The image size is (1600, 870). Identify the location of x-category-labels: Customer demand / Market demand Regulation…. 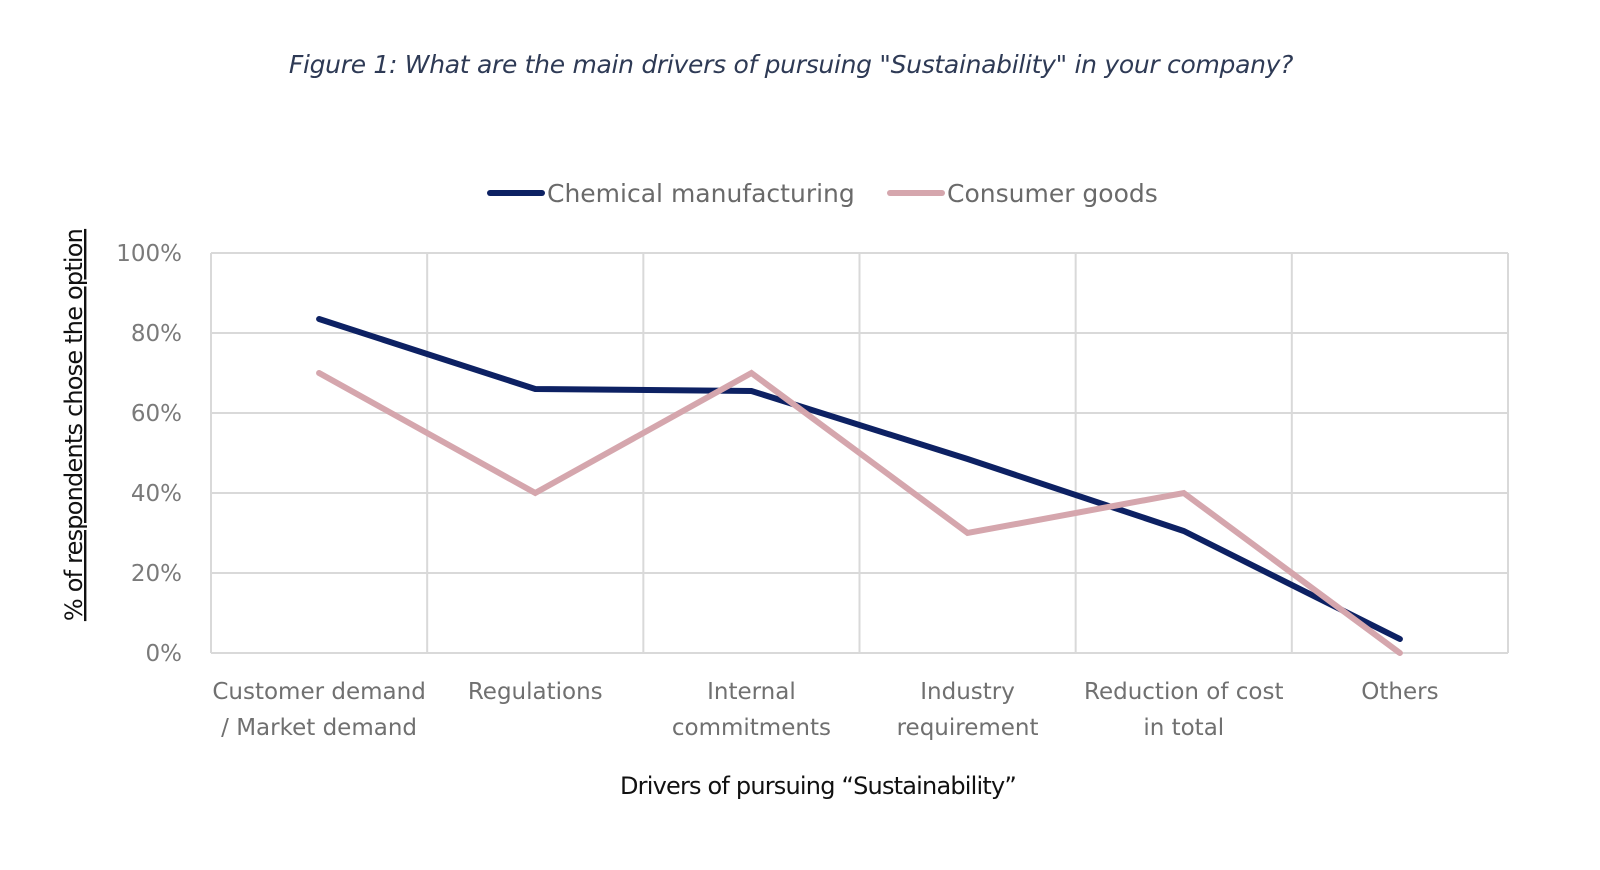
(825, 710).